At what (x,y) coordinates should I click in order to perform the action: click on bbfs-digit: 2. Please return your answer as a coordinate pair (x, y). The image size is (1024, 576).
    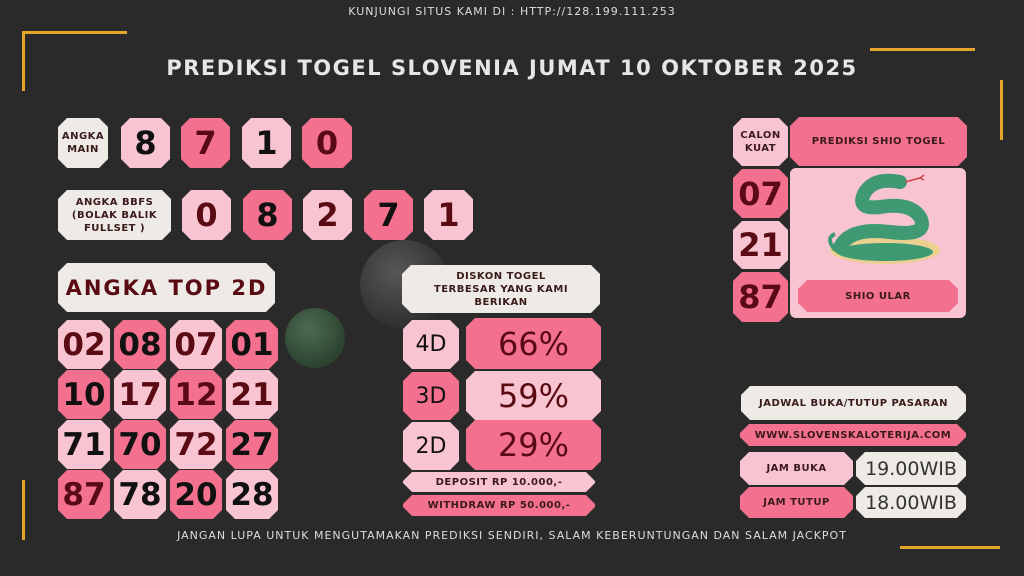
    Looking at the image, I should click on (327, 215).